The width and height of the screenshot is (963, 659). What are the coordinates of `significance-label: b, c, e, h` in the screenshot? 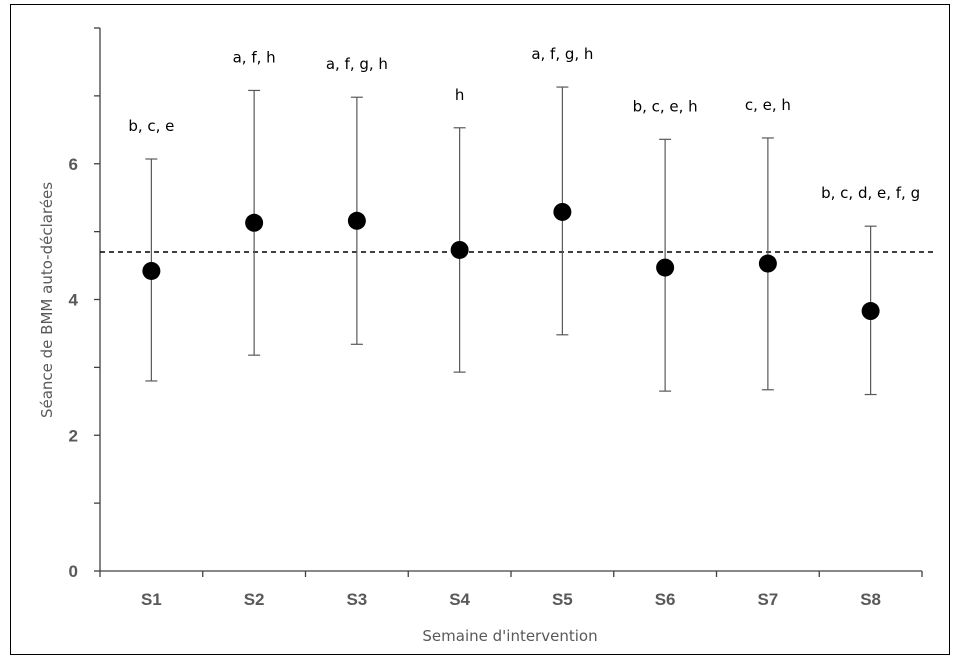 It's located at (665, 106).